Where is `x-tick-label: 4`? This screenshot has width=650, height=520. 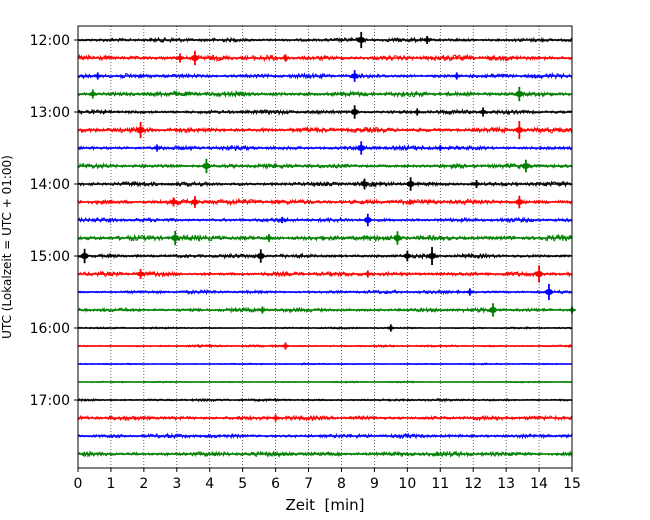 x-tick-label: 4 is located at coordinates (209, 484).